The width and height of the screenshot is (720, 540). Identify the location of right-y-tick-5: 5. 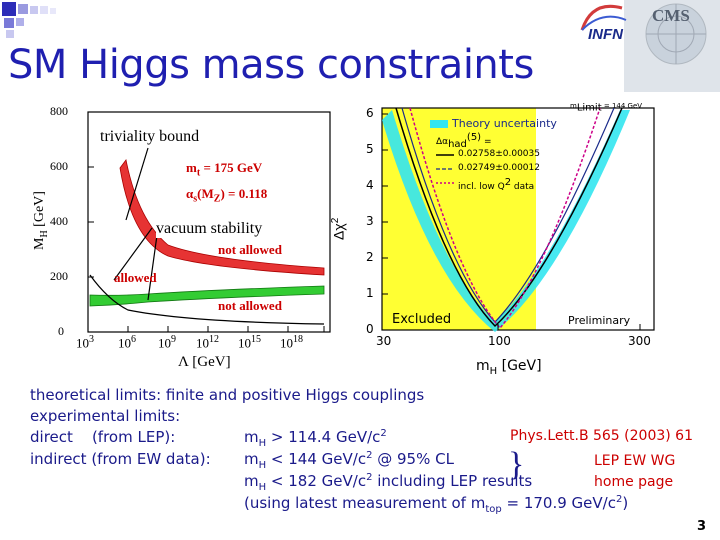
(370, 149).